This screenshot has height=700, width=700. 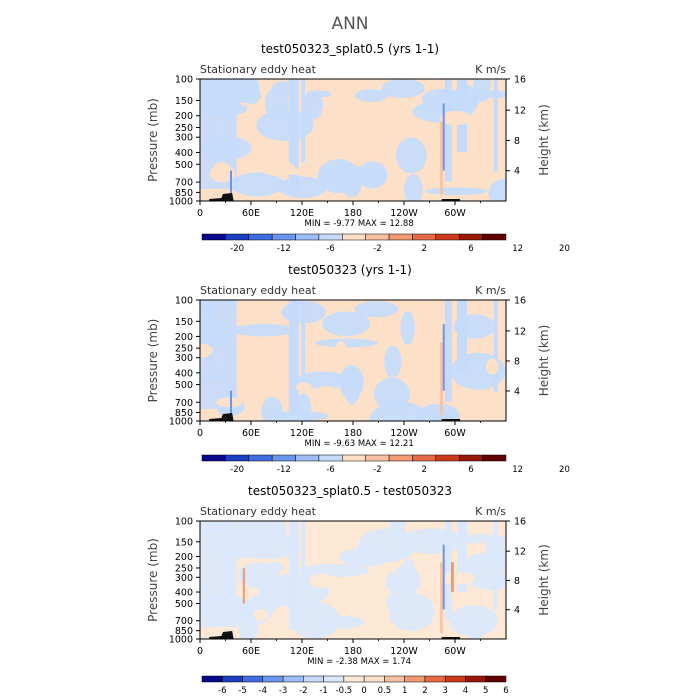 What do you see at coordinates (184, 373) in the screenshot?
I see `pressure-tick-label: 400` at bounding box center [184, 373].